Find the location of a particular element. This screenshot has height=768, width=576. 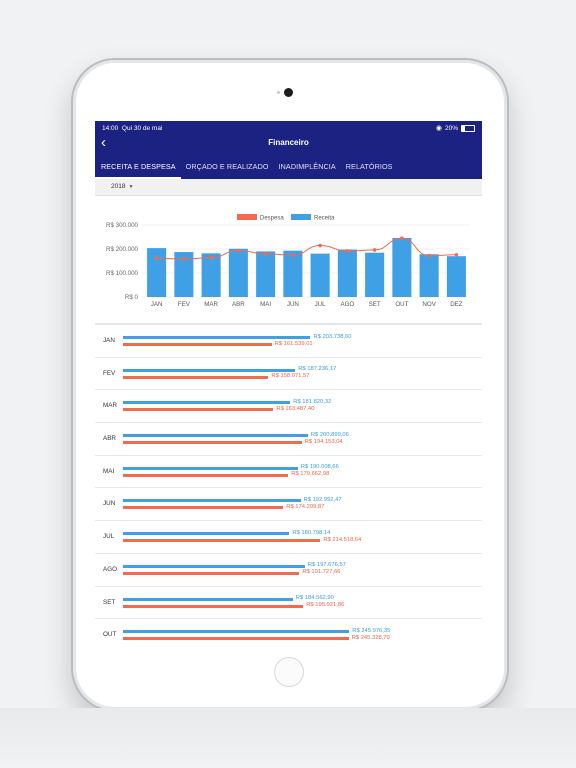

year-selector: 2018 ▼ is located at coordinates (122, 186).